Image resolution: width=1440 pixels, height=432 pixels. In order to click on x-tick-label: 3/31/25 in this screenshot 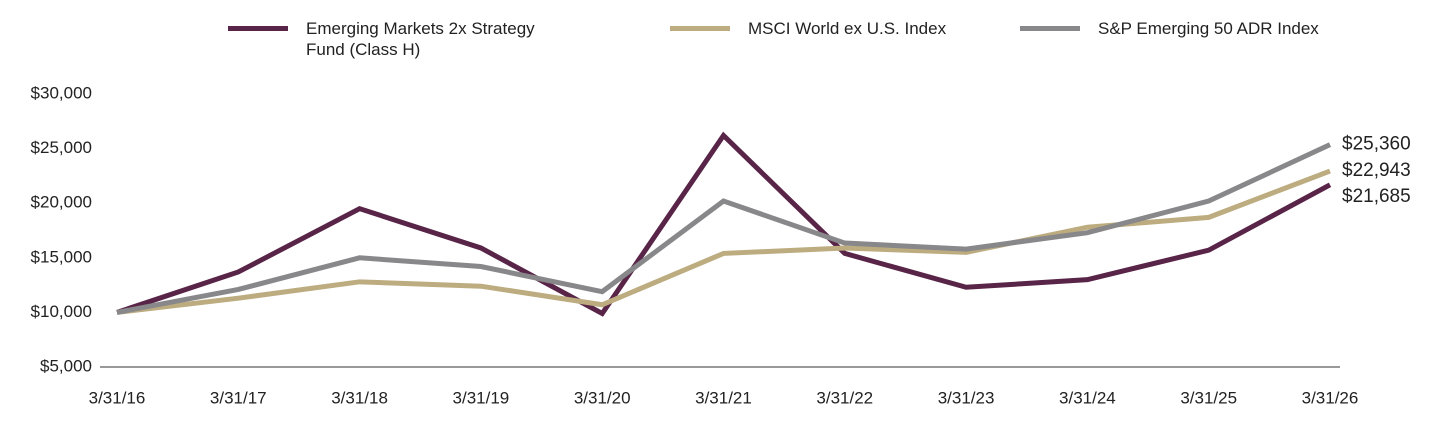, I will do `click(1208, 397)`.